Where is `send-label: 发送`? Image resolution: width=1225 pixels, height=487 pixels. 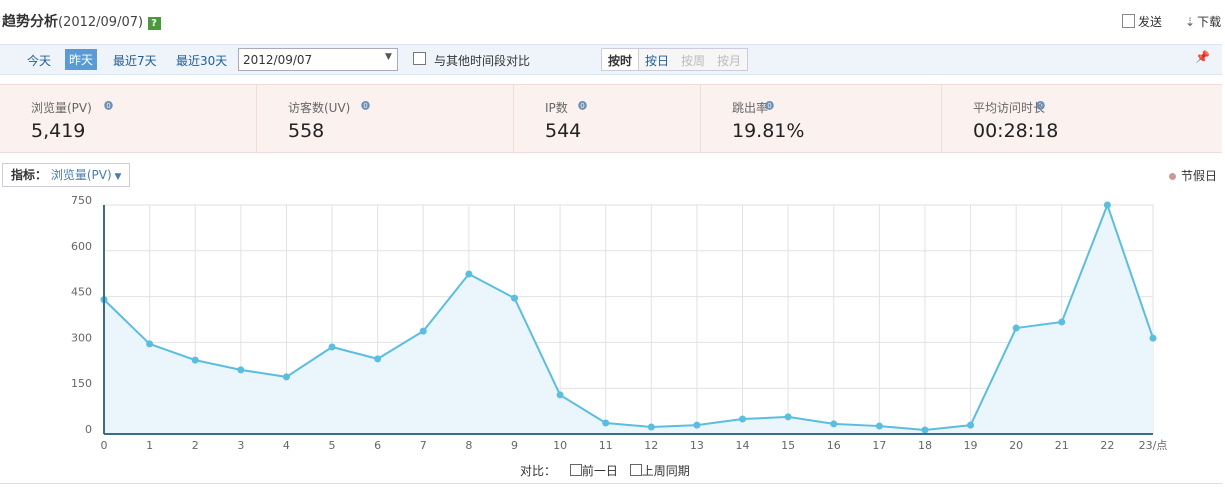
send-label: 发送 is located at coordinates (1150, 22).